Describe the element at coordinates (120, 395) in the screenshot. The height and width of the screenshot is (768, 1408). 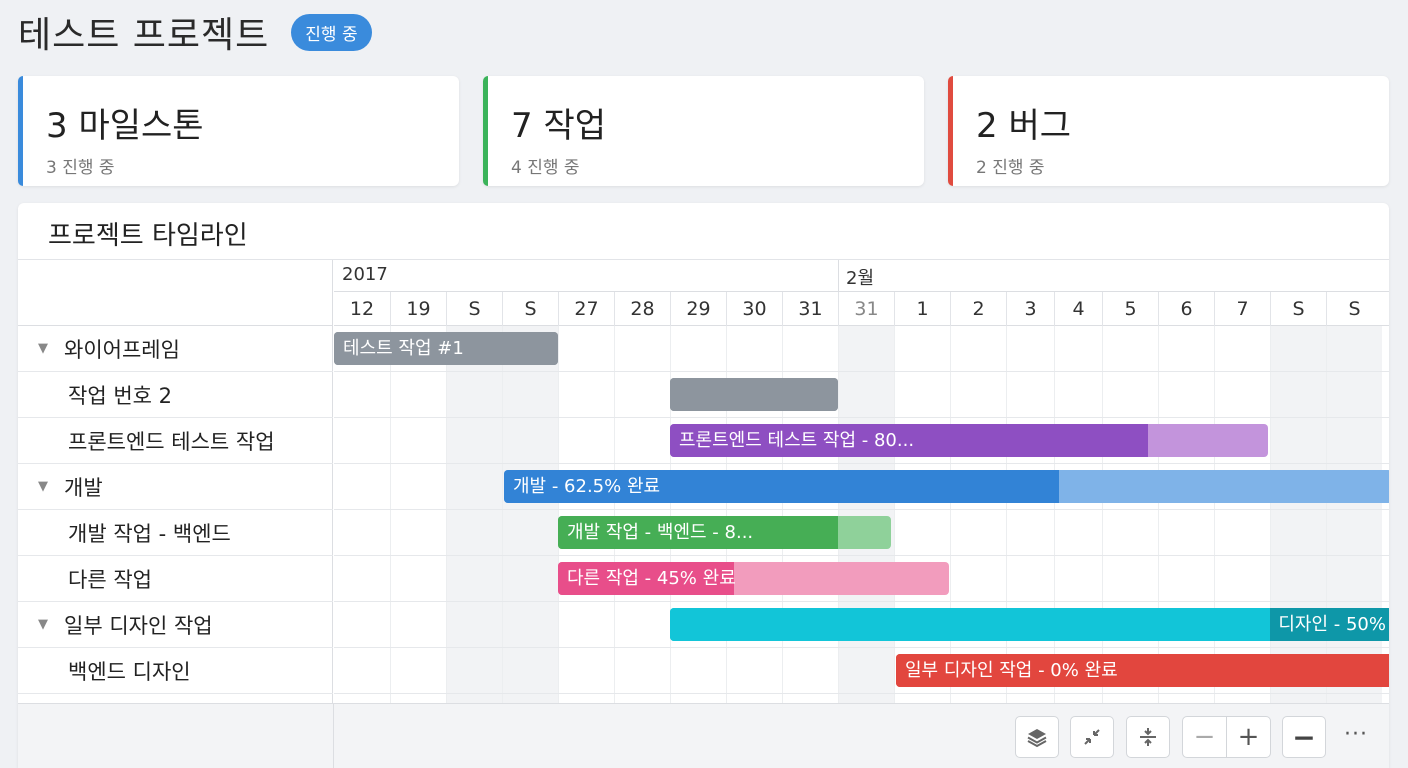
I see `task-label: 작업 번호 2` at that location.